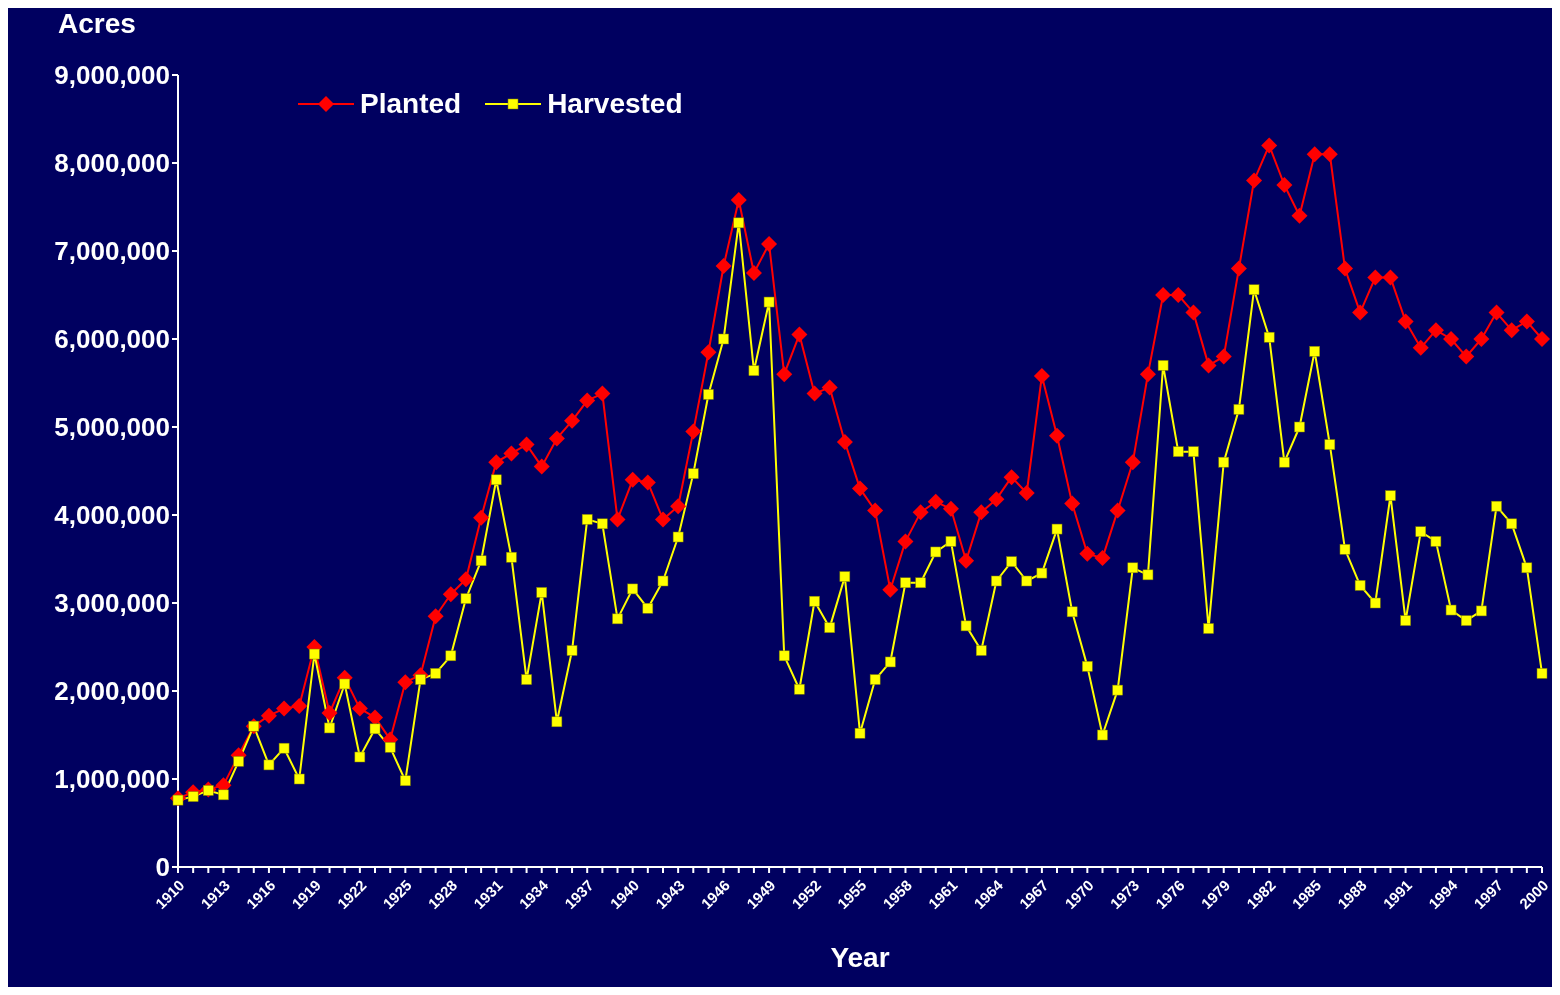 This screenshot has height=995, width=1560. I want to click on x-axis-title: Year, so click(860, 957).